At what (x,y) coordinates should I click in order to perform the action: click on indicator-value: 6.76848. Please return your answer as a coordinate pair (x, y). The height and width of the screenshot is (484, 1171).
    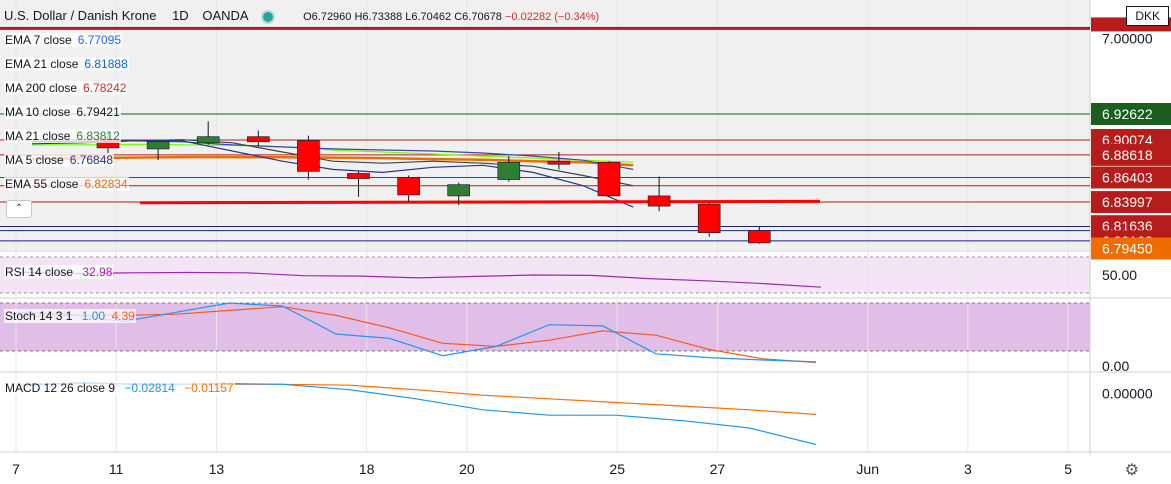
    Looking at the image, I should click on (91, 160).